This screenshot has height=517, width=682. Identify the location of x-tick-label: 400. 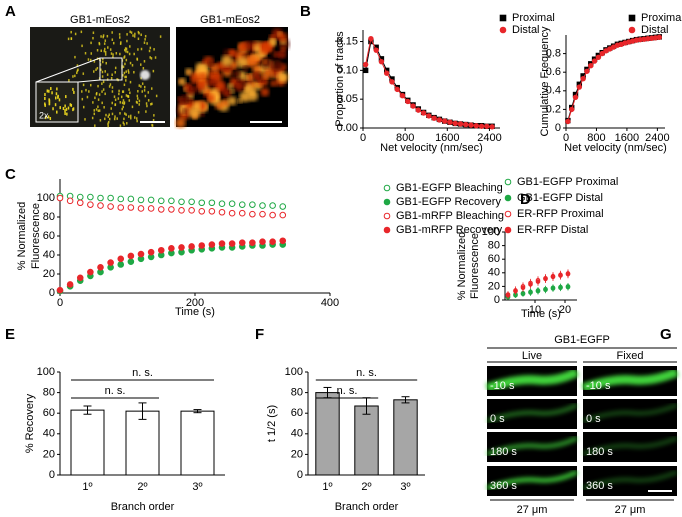
(330, 303).